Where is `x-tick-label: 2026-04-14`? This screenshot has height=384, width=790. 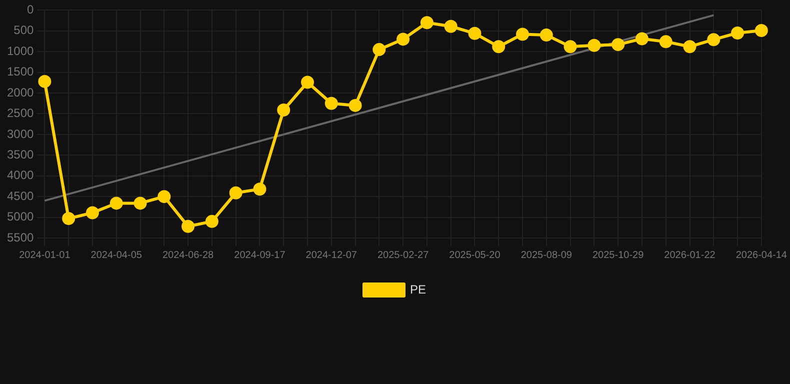
x-tick-label: 2026-04-14 is located at coordinates (762, 255).